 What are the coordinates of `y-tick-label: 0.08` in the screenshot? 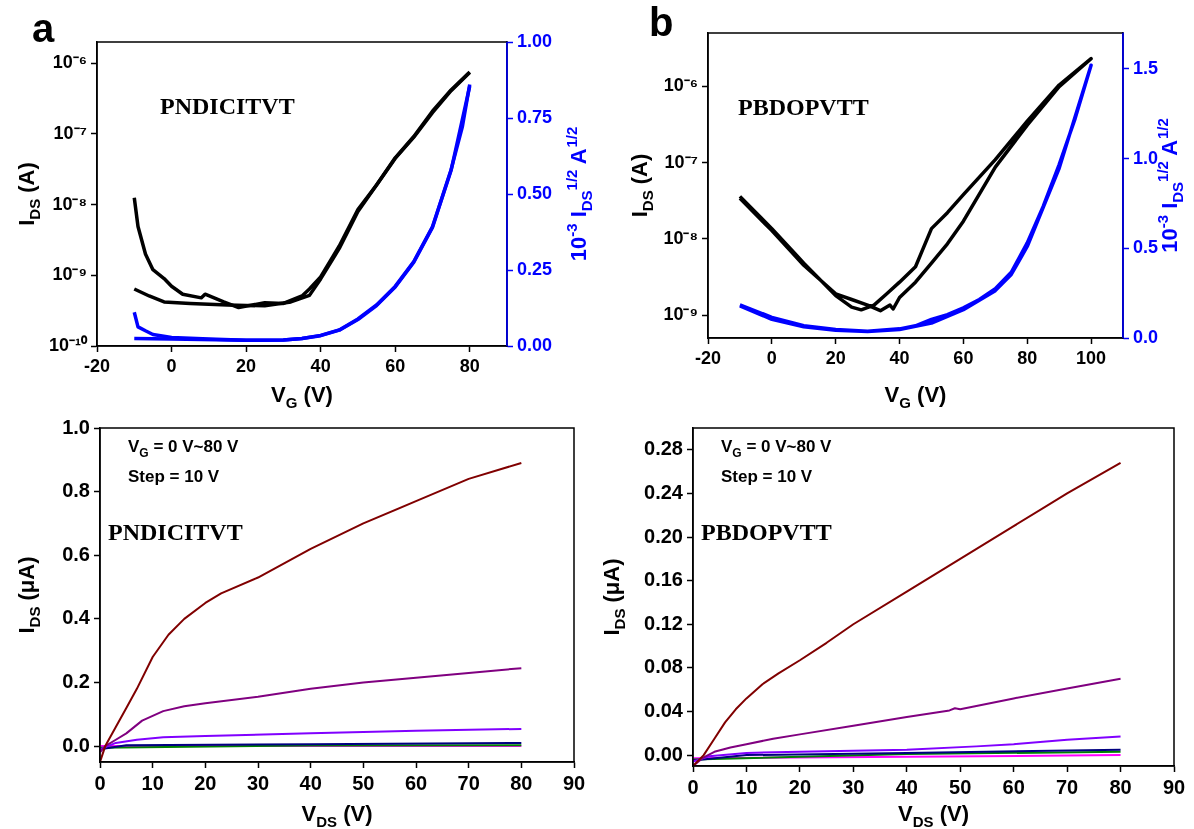 It's located at (663, 666).